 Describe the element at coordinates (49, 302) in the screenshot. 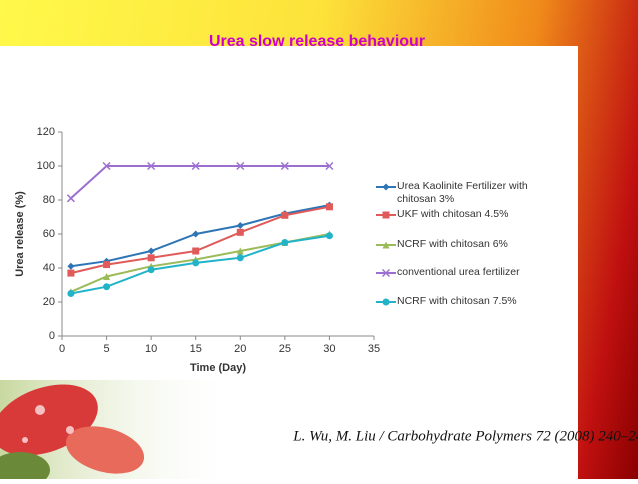

I see `y-tick-label: 20` at that location.